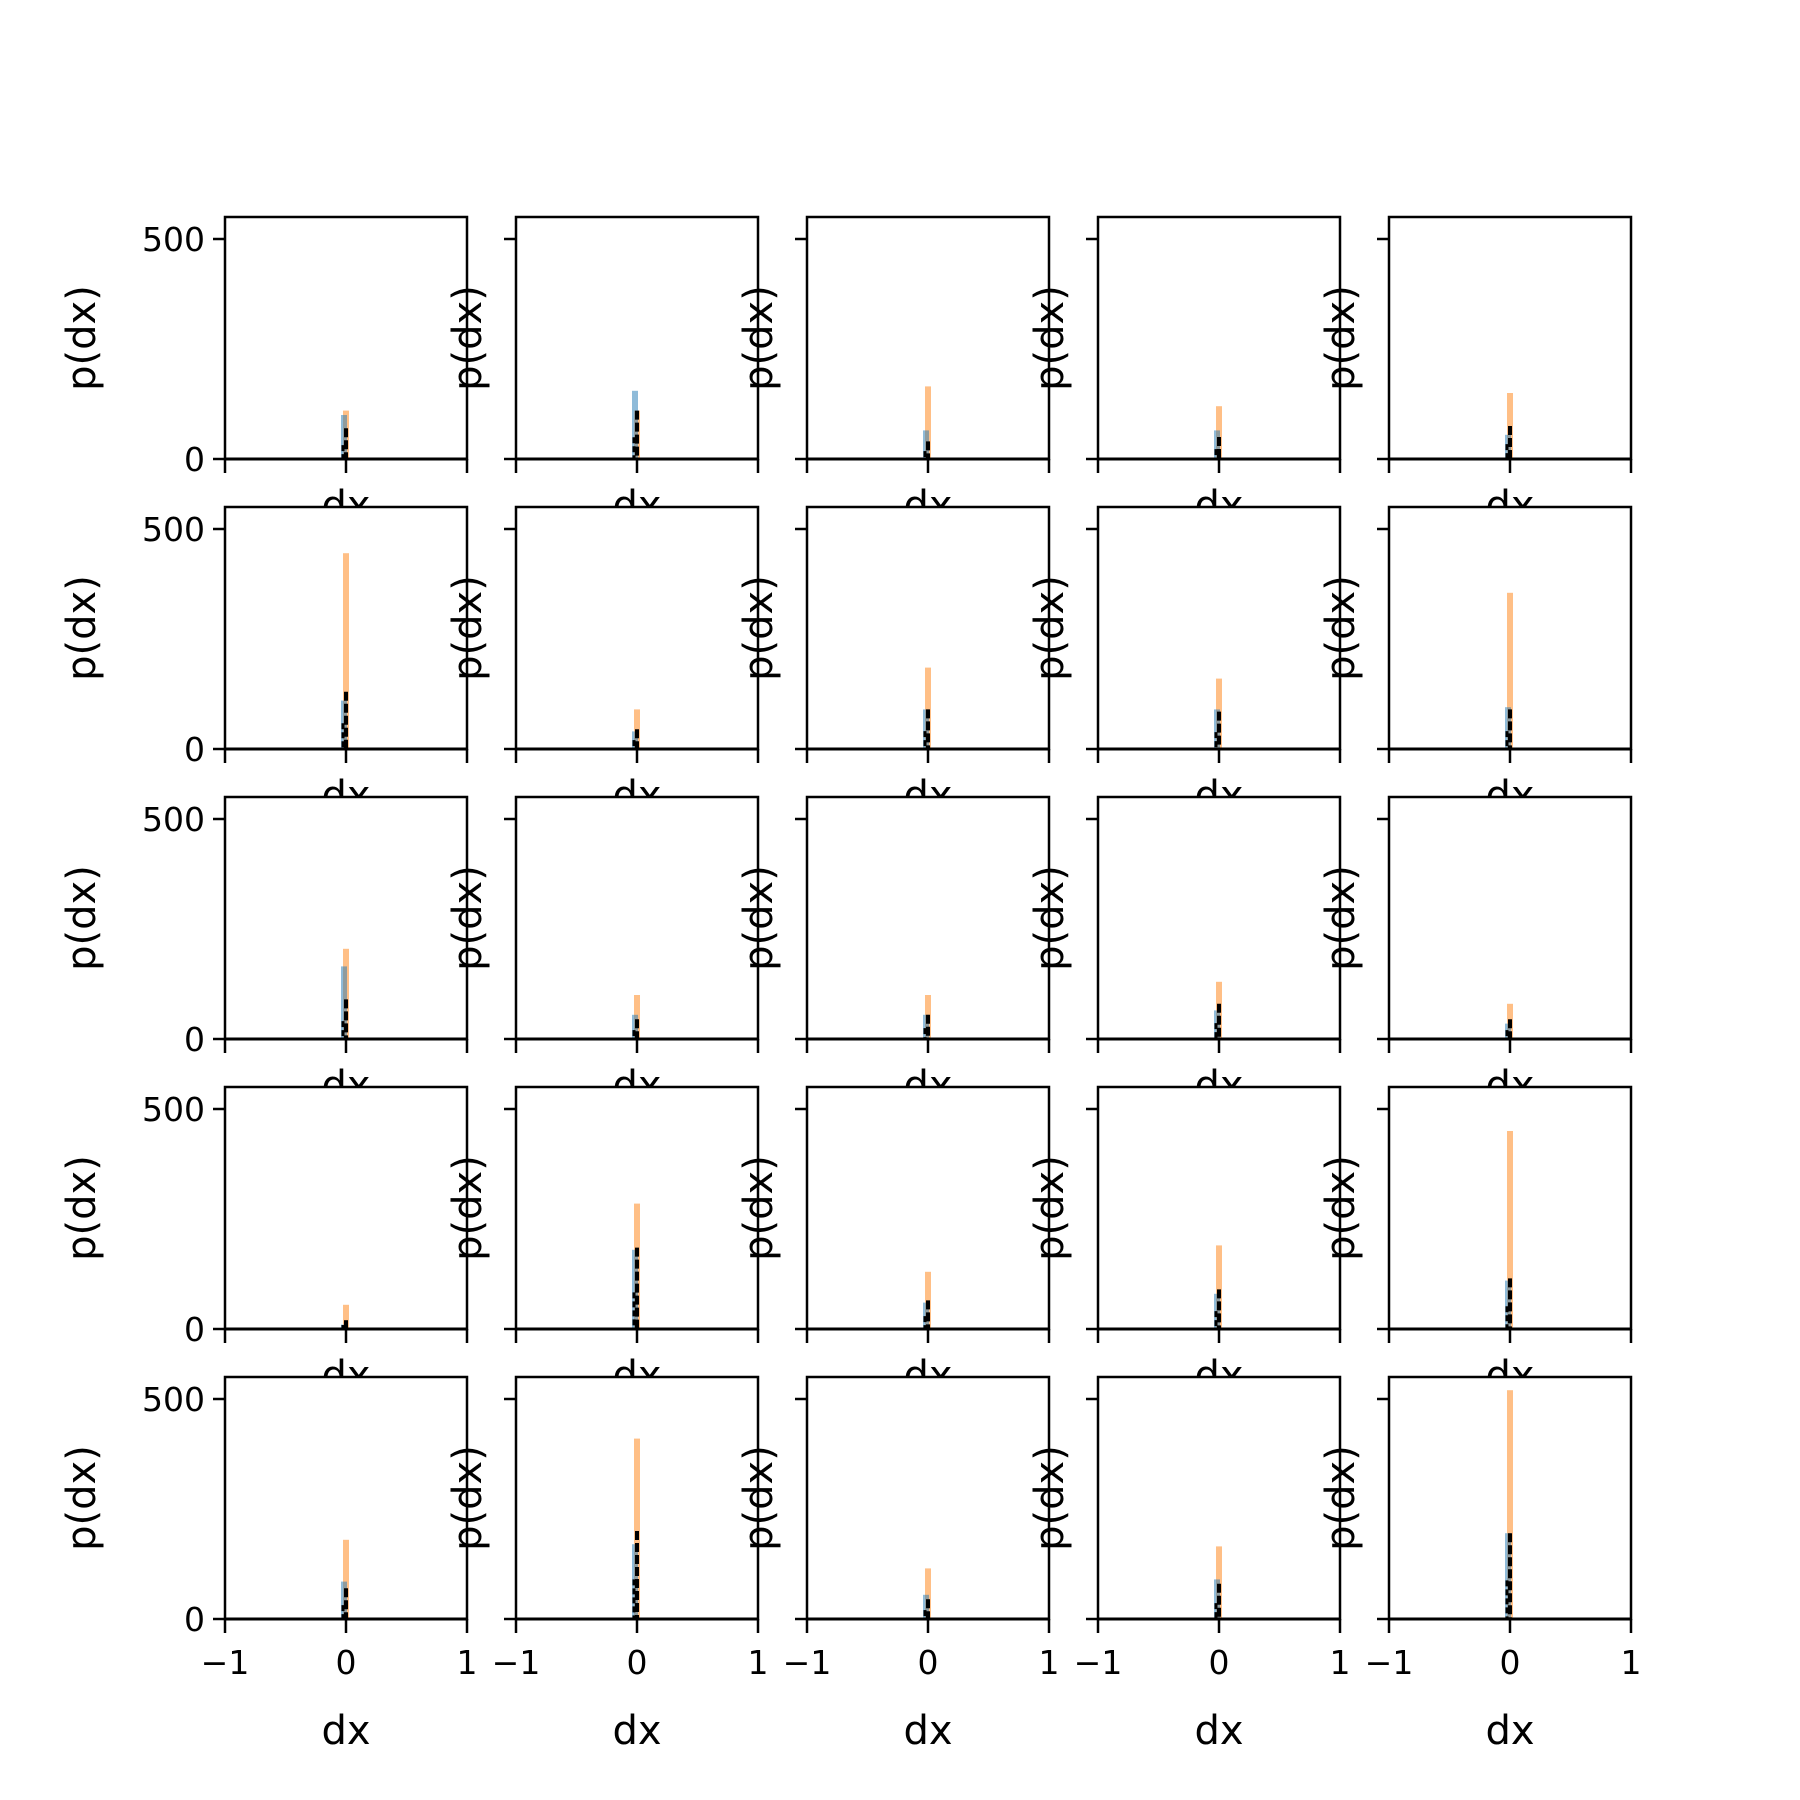 This screenshot has height=1800, width=1800. Describe the element at coordinates (1184, 1242) in the screenshot. I see `panel-r3-c3: p(dx)dx` at that location.